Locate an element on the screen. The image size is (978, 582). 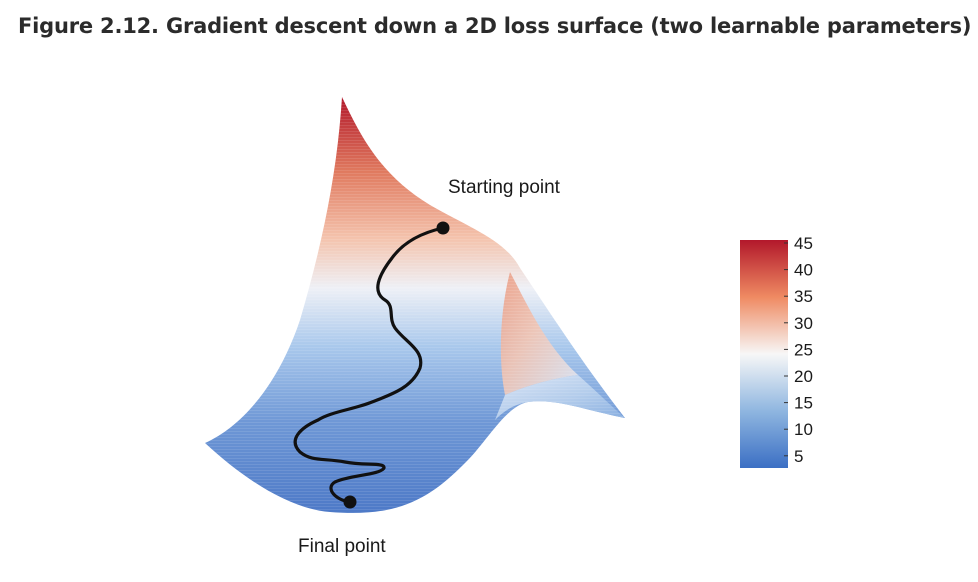
starting-point-label: Starting point is located at coordinates (504, 187).